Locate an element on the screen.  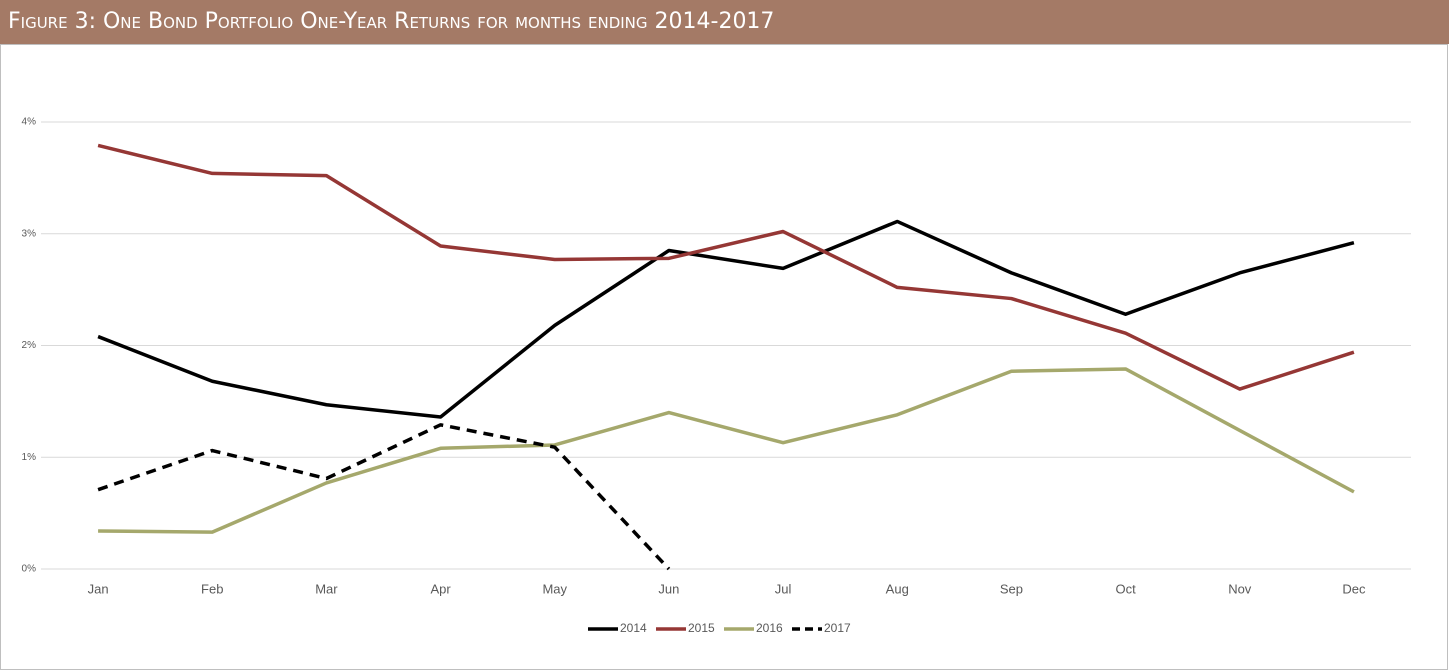
x-tick-label: Sep is located at coordinates (1011, 588).